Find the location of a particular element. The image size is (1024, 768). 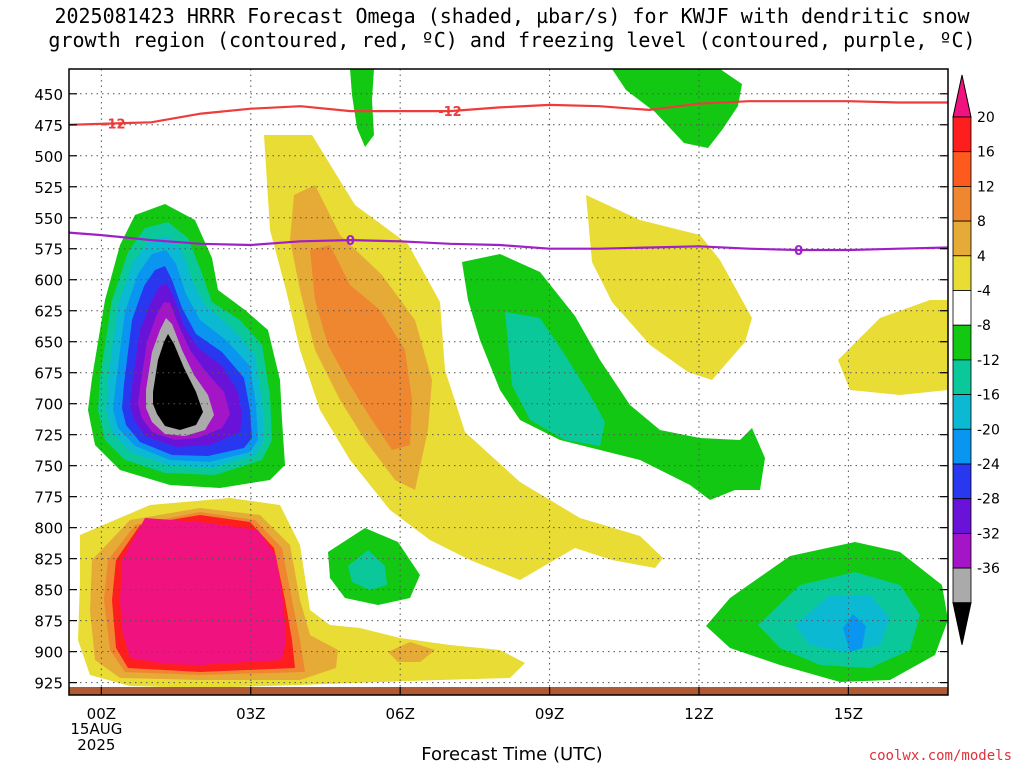

colorbar-label: -36 is located at coordinates (988, 569).